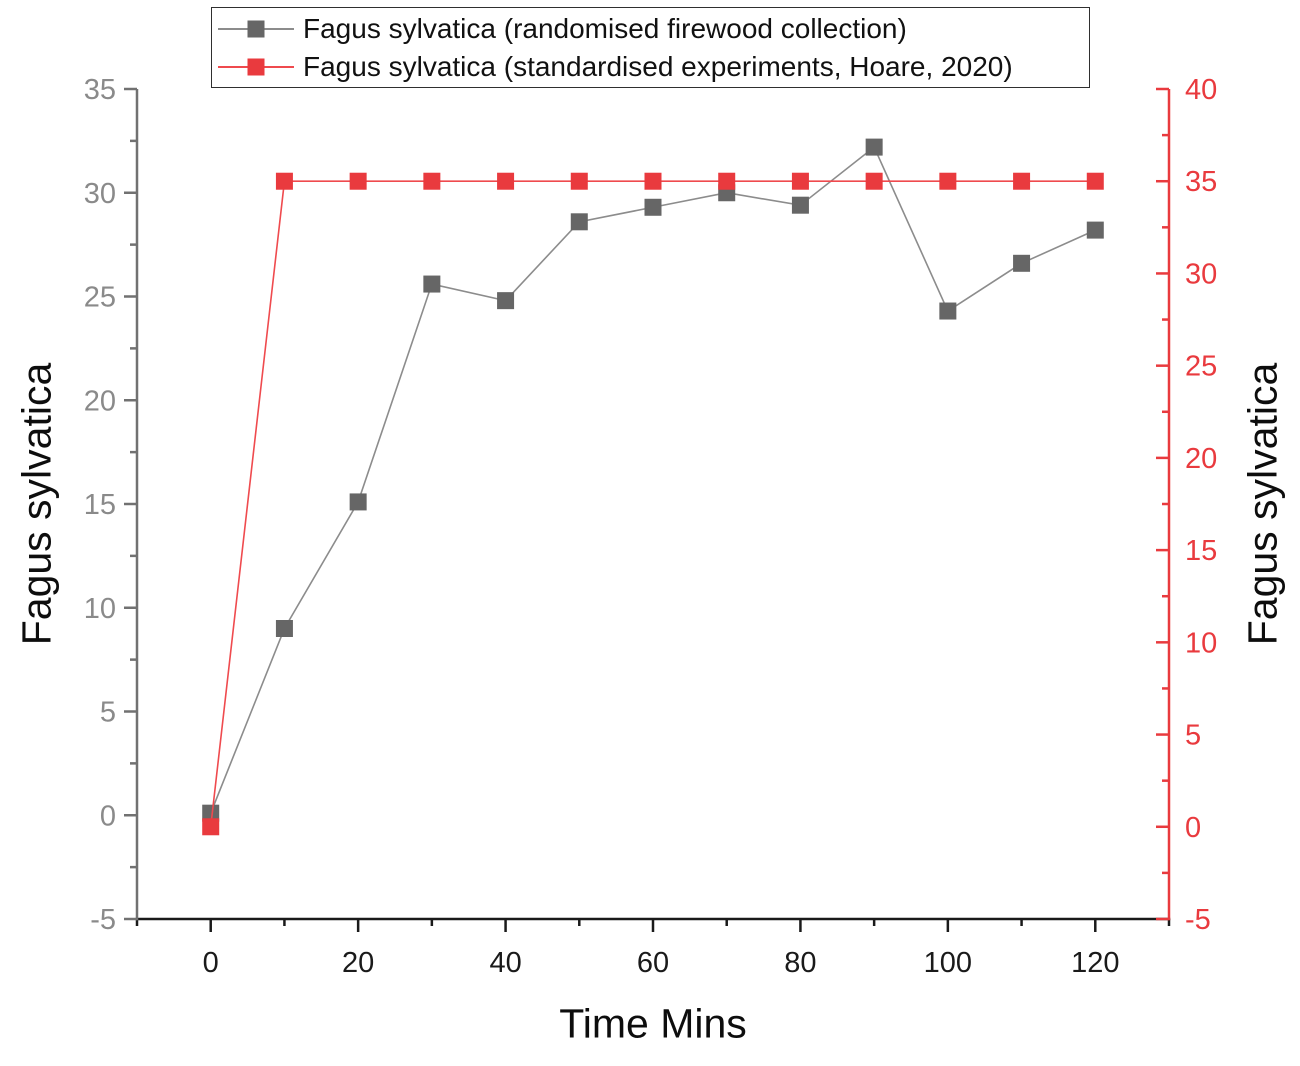  What do you see at coordinates (1095, 963) in the screenshot?
I see `x-tick-label: 120` at bounding box center [1095, 963].